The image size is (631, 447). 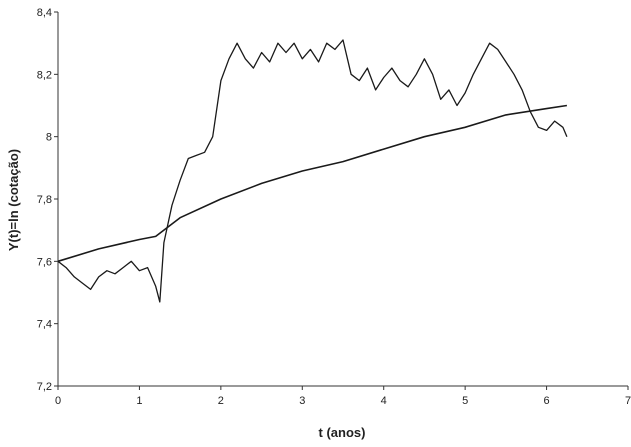 What do you see at coordinates (547, 401) in the screenshot?
I see `x-tick-label: 6` at bounding box center [547, 401].